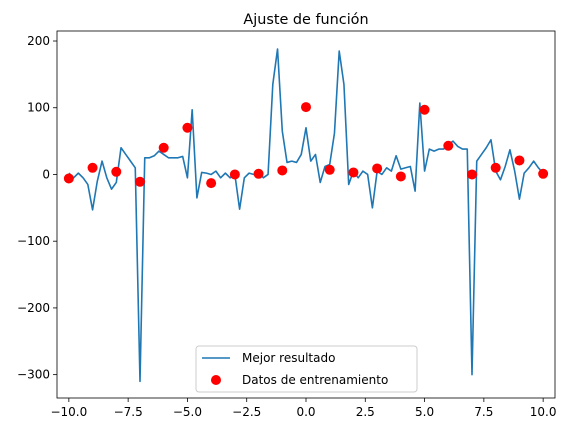  I want to click on y-tick-label: −100, so click(33, 241).